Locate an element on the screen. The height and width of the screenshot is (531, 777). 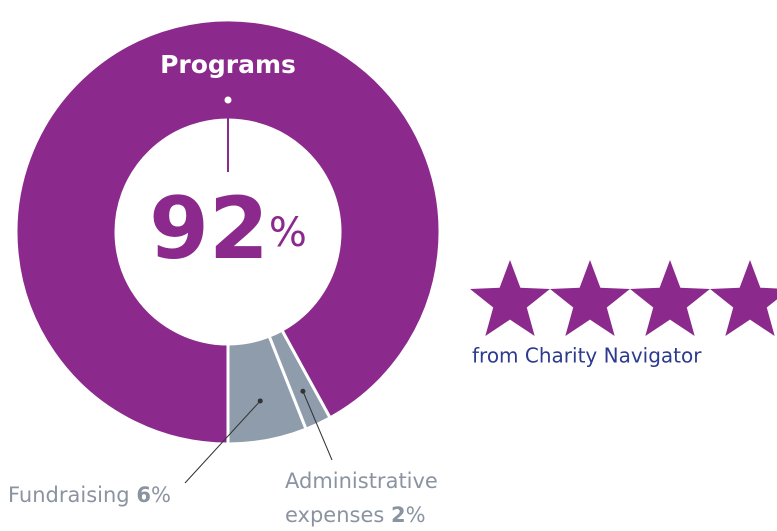
segment-label: Administrative is located at coordinates (361, 481).